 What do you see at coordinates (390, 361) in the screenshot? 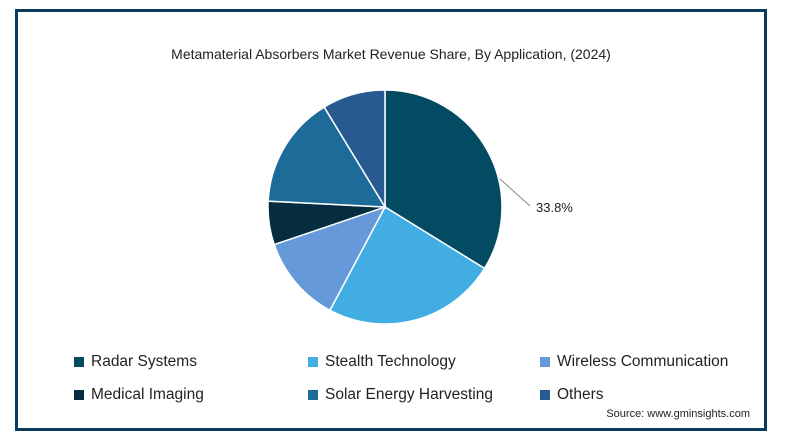
I see `legend-label: Stealth Technology` at bounding box center [390, 361].